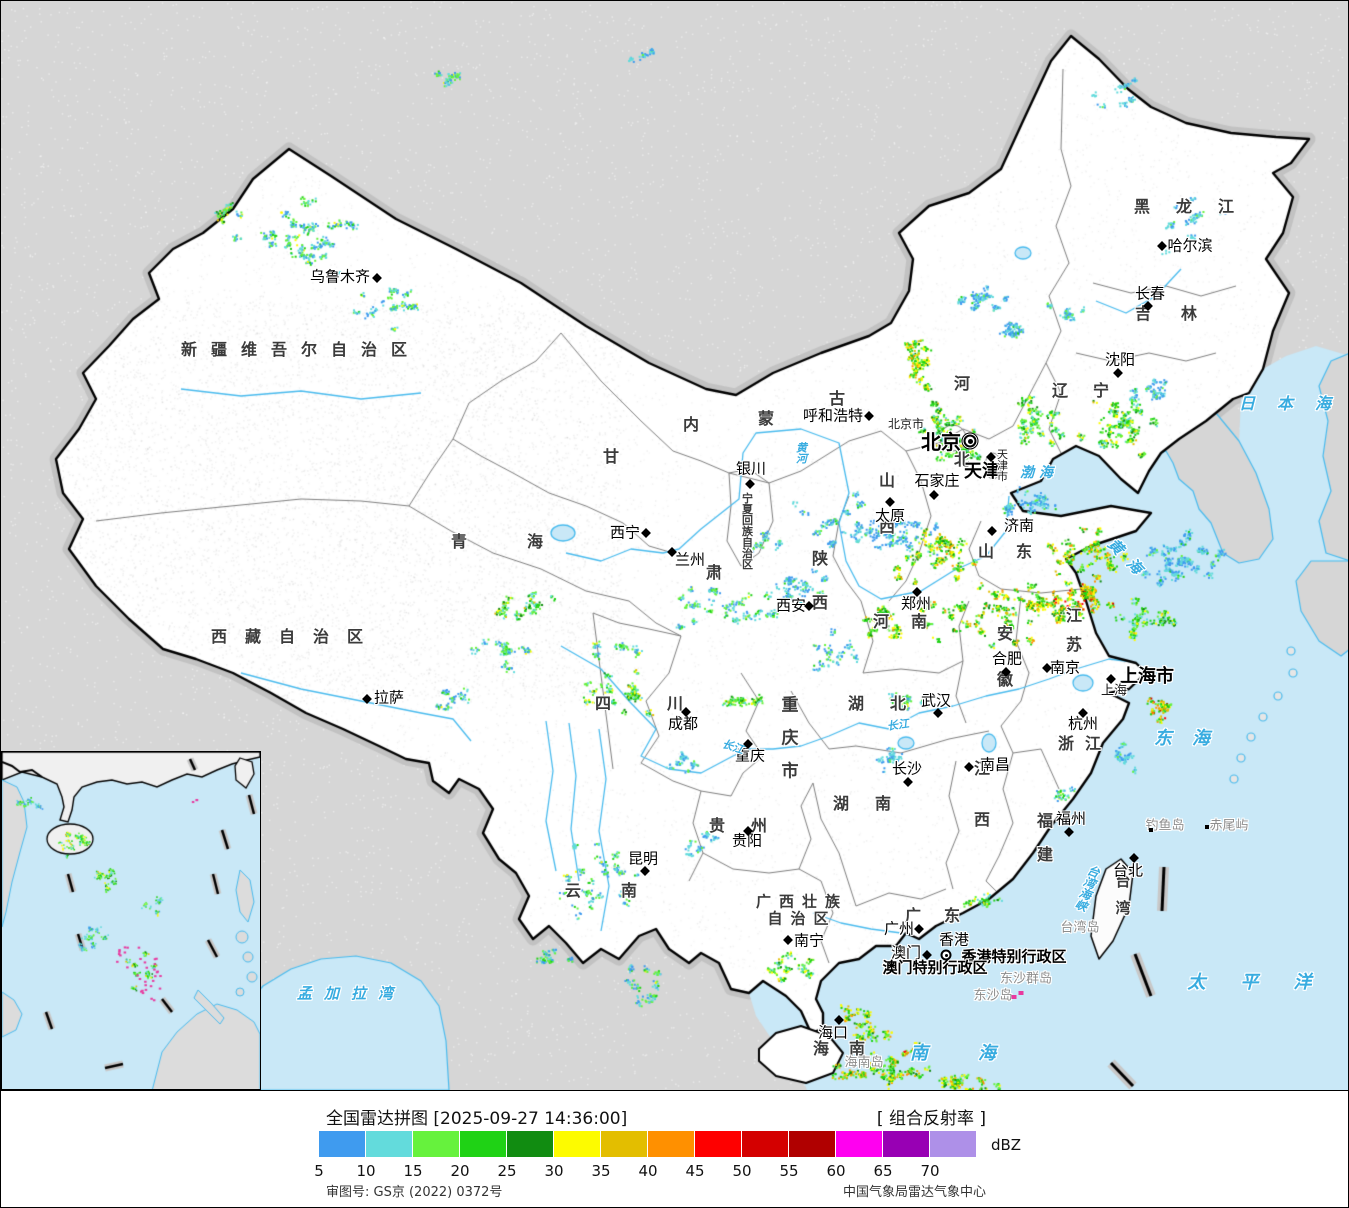 The width and height of the screenshot is (1349, 1208). I want to click on dbz-tick-25: 25, so click(507, 1171).